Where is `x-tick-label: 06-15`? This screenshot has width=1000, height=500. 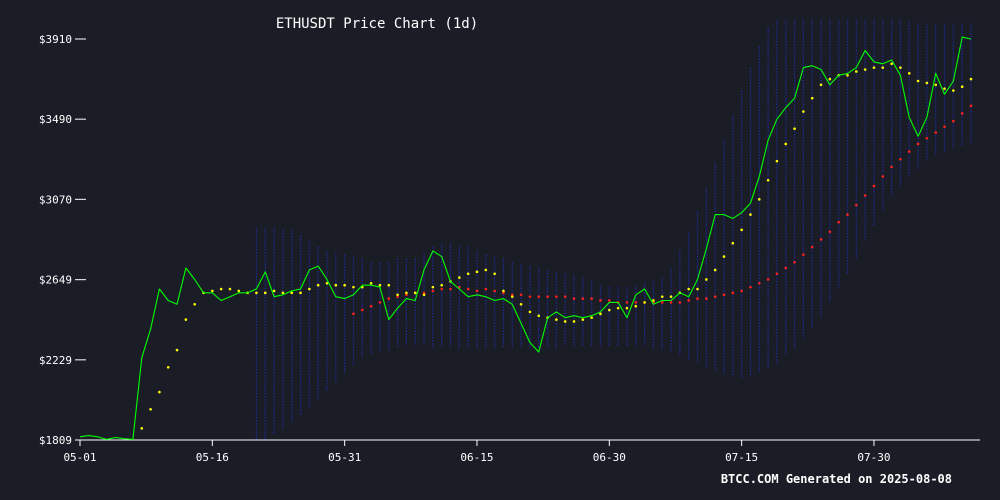 x-tick-label: 06-15 is located at coordinates (476, 457).